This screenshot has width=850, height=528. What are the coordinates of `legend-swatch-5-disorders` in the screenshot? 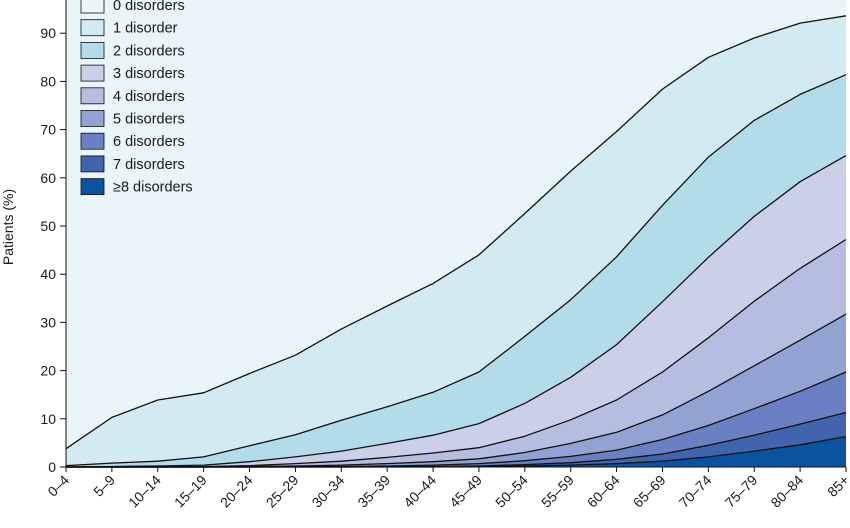 It's located at (92, 118).